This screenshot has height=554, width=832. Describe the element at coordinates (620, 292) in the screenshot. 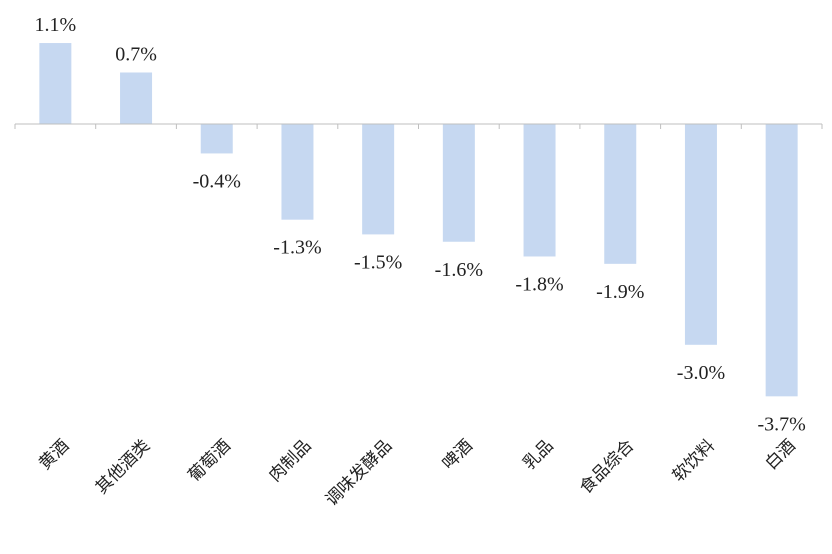

I see `data-label-7: -1.9%` at that location.